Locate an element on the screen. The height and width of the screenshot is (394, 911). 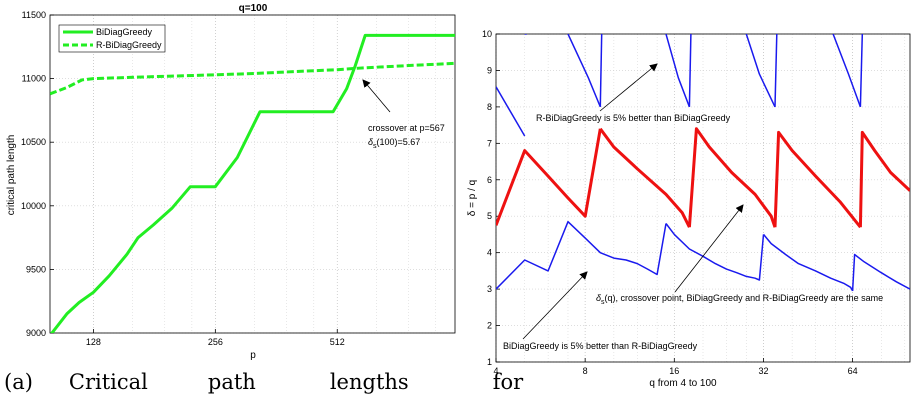
right-chart-xlabel: q from 4 to 100 is located at coordinates (683, 383).